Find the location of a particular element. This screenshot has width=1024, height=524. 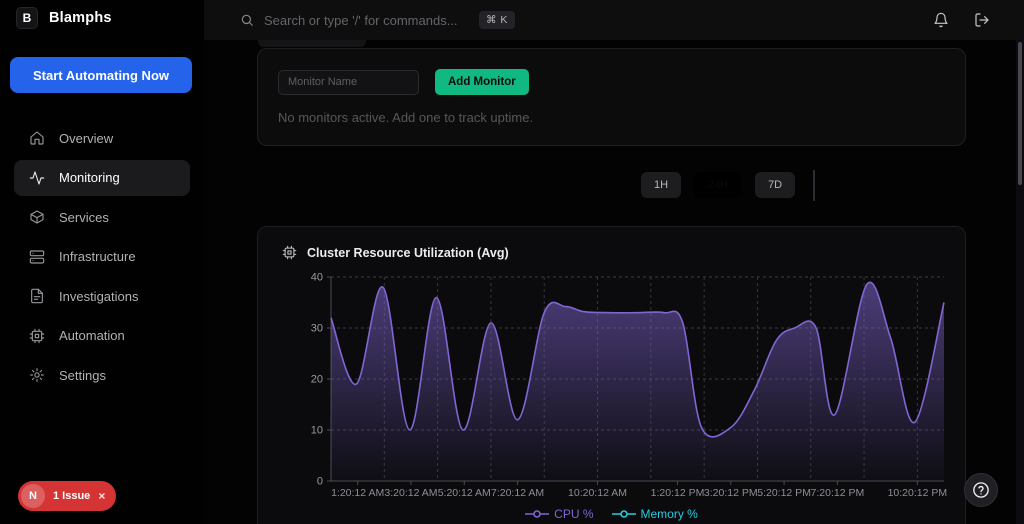

server-icon is located at coordinates (37, 256).